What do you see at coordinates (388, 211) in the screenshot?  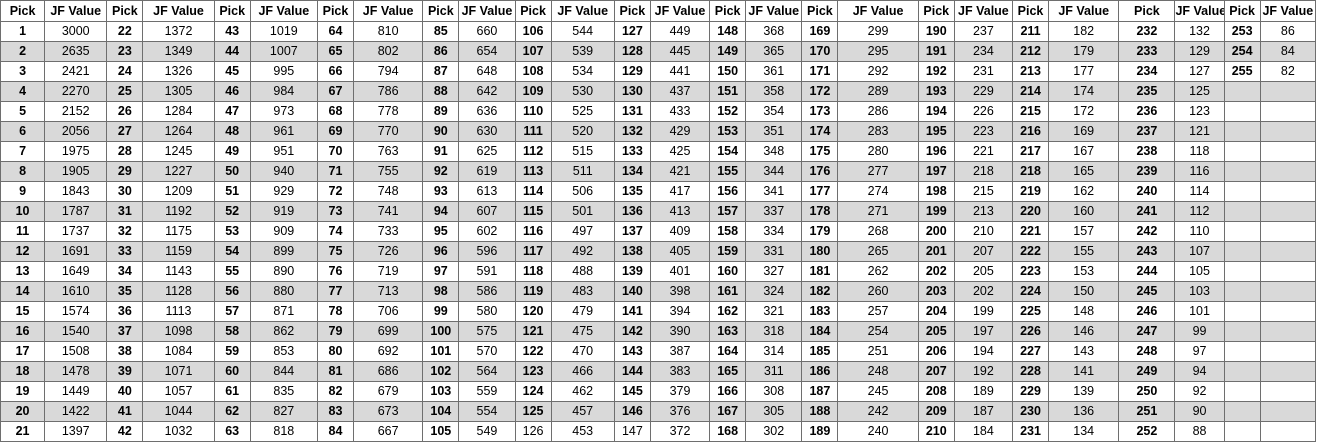 I see `jf-value-cell: 741` at bounding box center [388, 211].